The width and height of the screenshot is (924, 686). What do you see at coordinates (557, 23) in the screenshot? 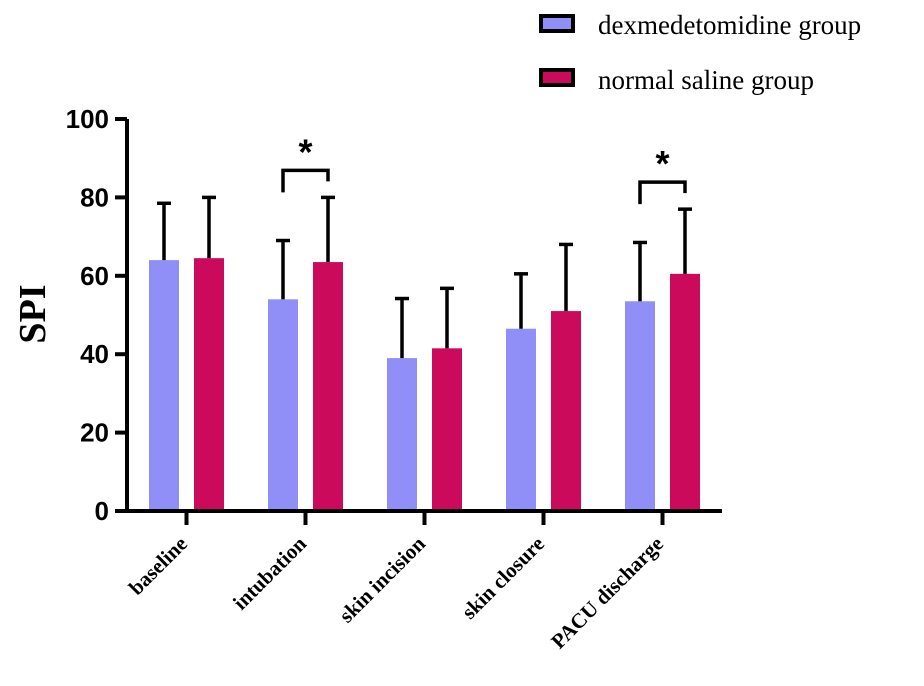
I see `legend-swatch-dexmedetomidine` at bounding box center [557, 23].